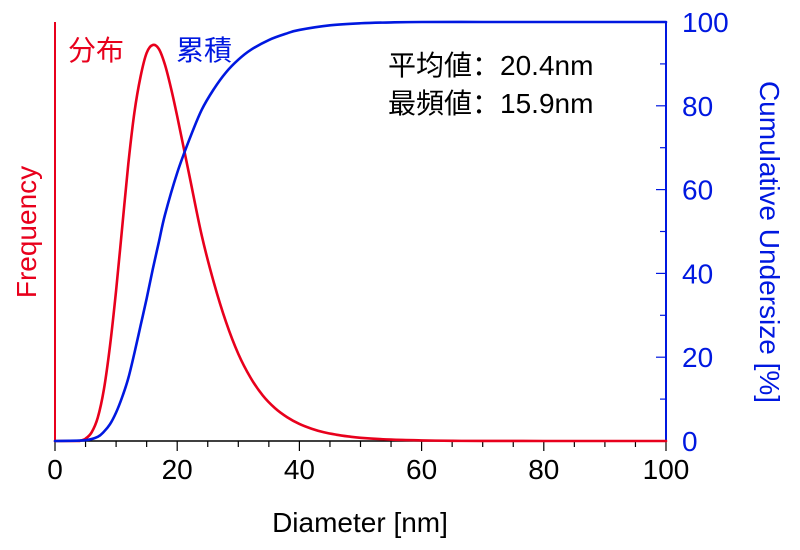 This screenshot has width=800, height=550. I want to click on x-tick-label: 20, so click(177, 469).